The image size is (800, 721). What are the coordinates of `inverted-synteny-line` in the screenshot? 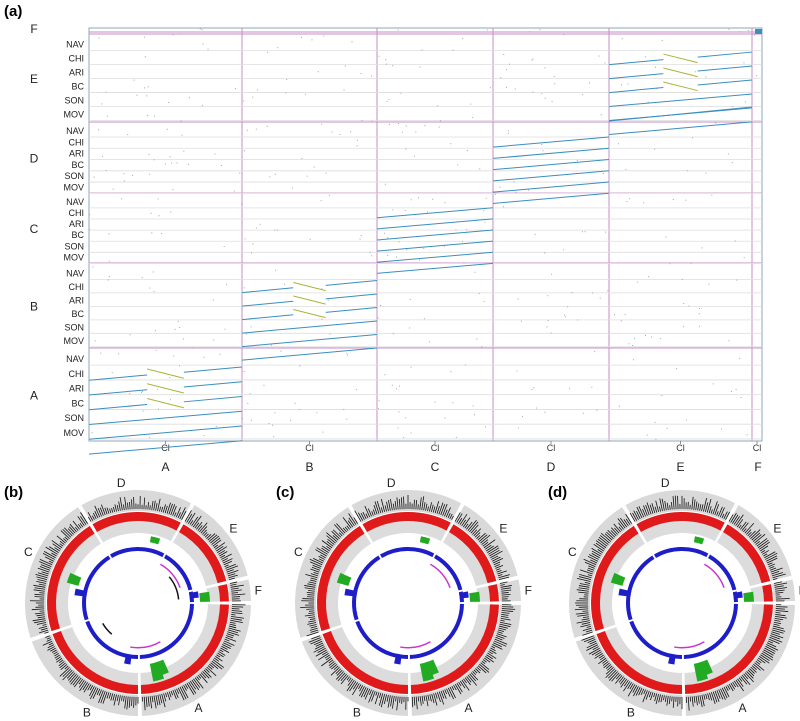 It's located at (680, 72).